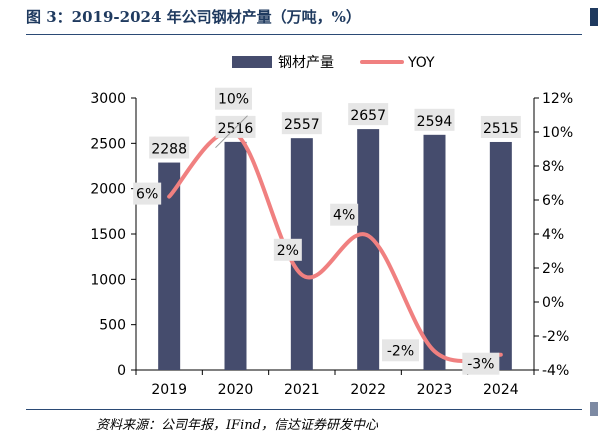 The image size is (600, 444). Describe the element at coordinates (237, 425) in the screenshot. I see `source-note: 资料来源：公司年报，IFind，信达证券研发中心` at that location.